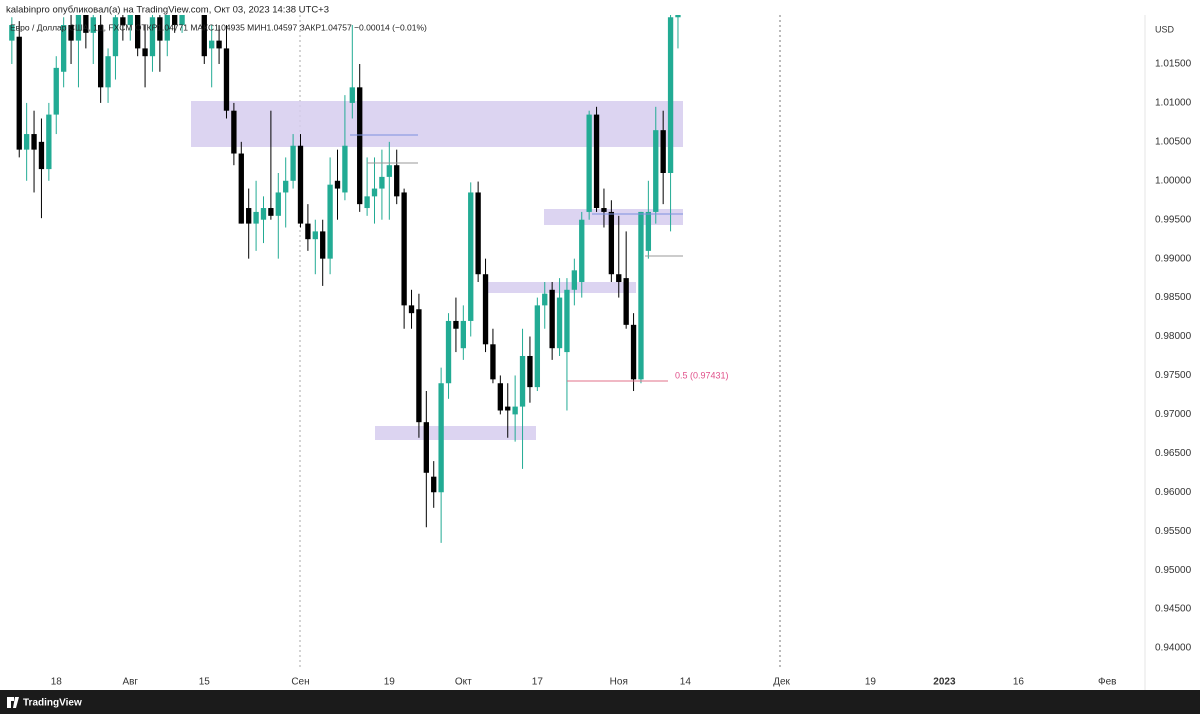 The height and width of the screenshot is (714, 1200). Describe the element at coordinates (1165, 29) in the screenshot. I see `currency-label: USD` at that location.